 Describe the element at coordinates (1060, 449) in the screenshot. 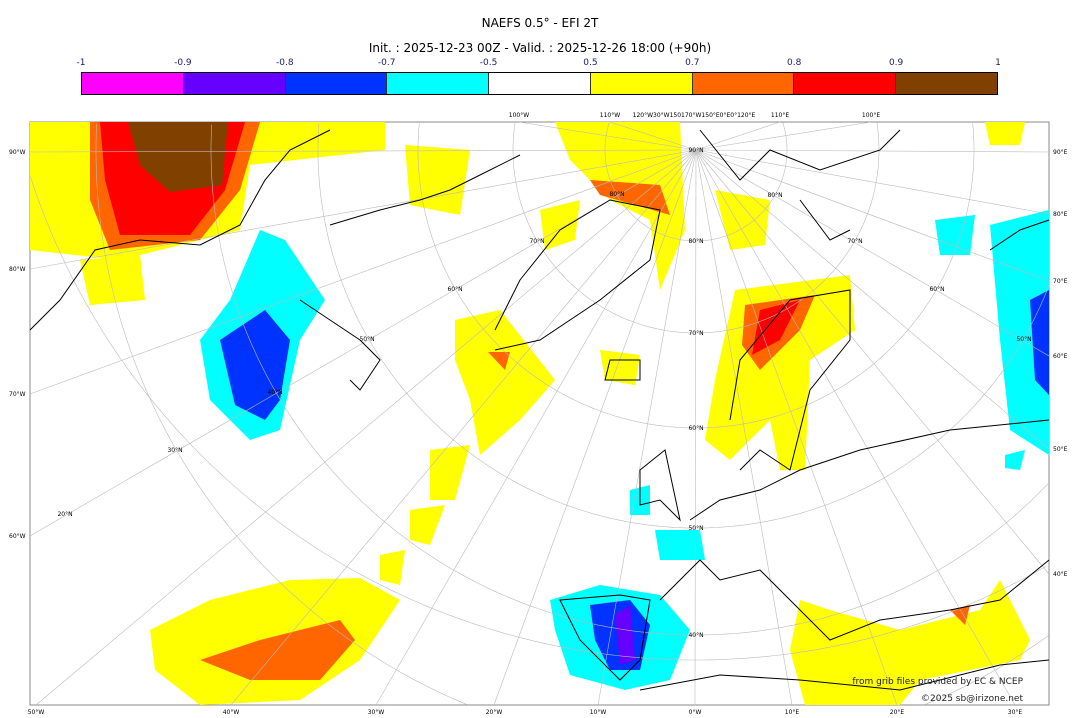

I see `graticule-label: 50°E` at that location.